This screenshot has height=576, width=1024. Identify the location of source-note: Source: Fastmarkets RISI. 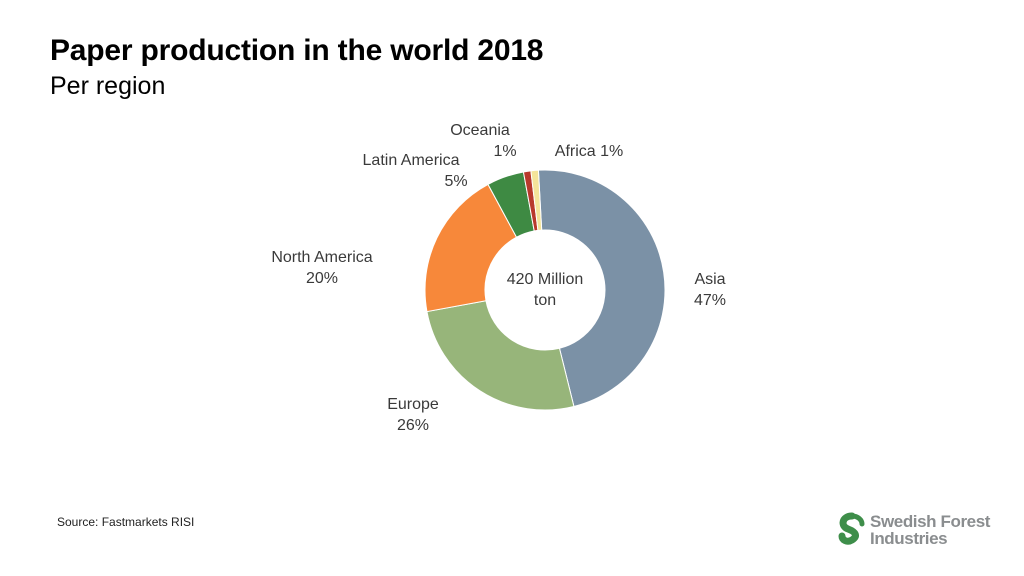
(126, 522).